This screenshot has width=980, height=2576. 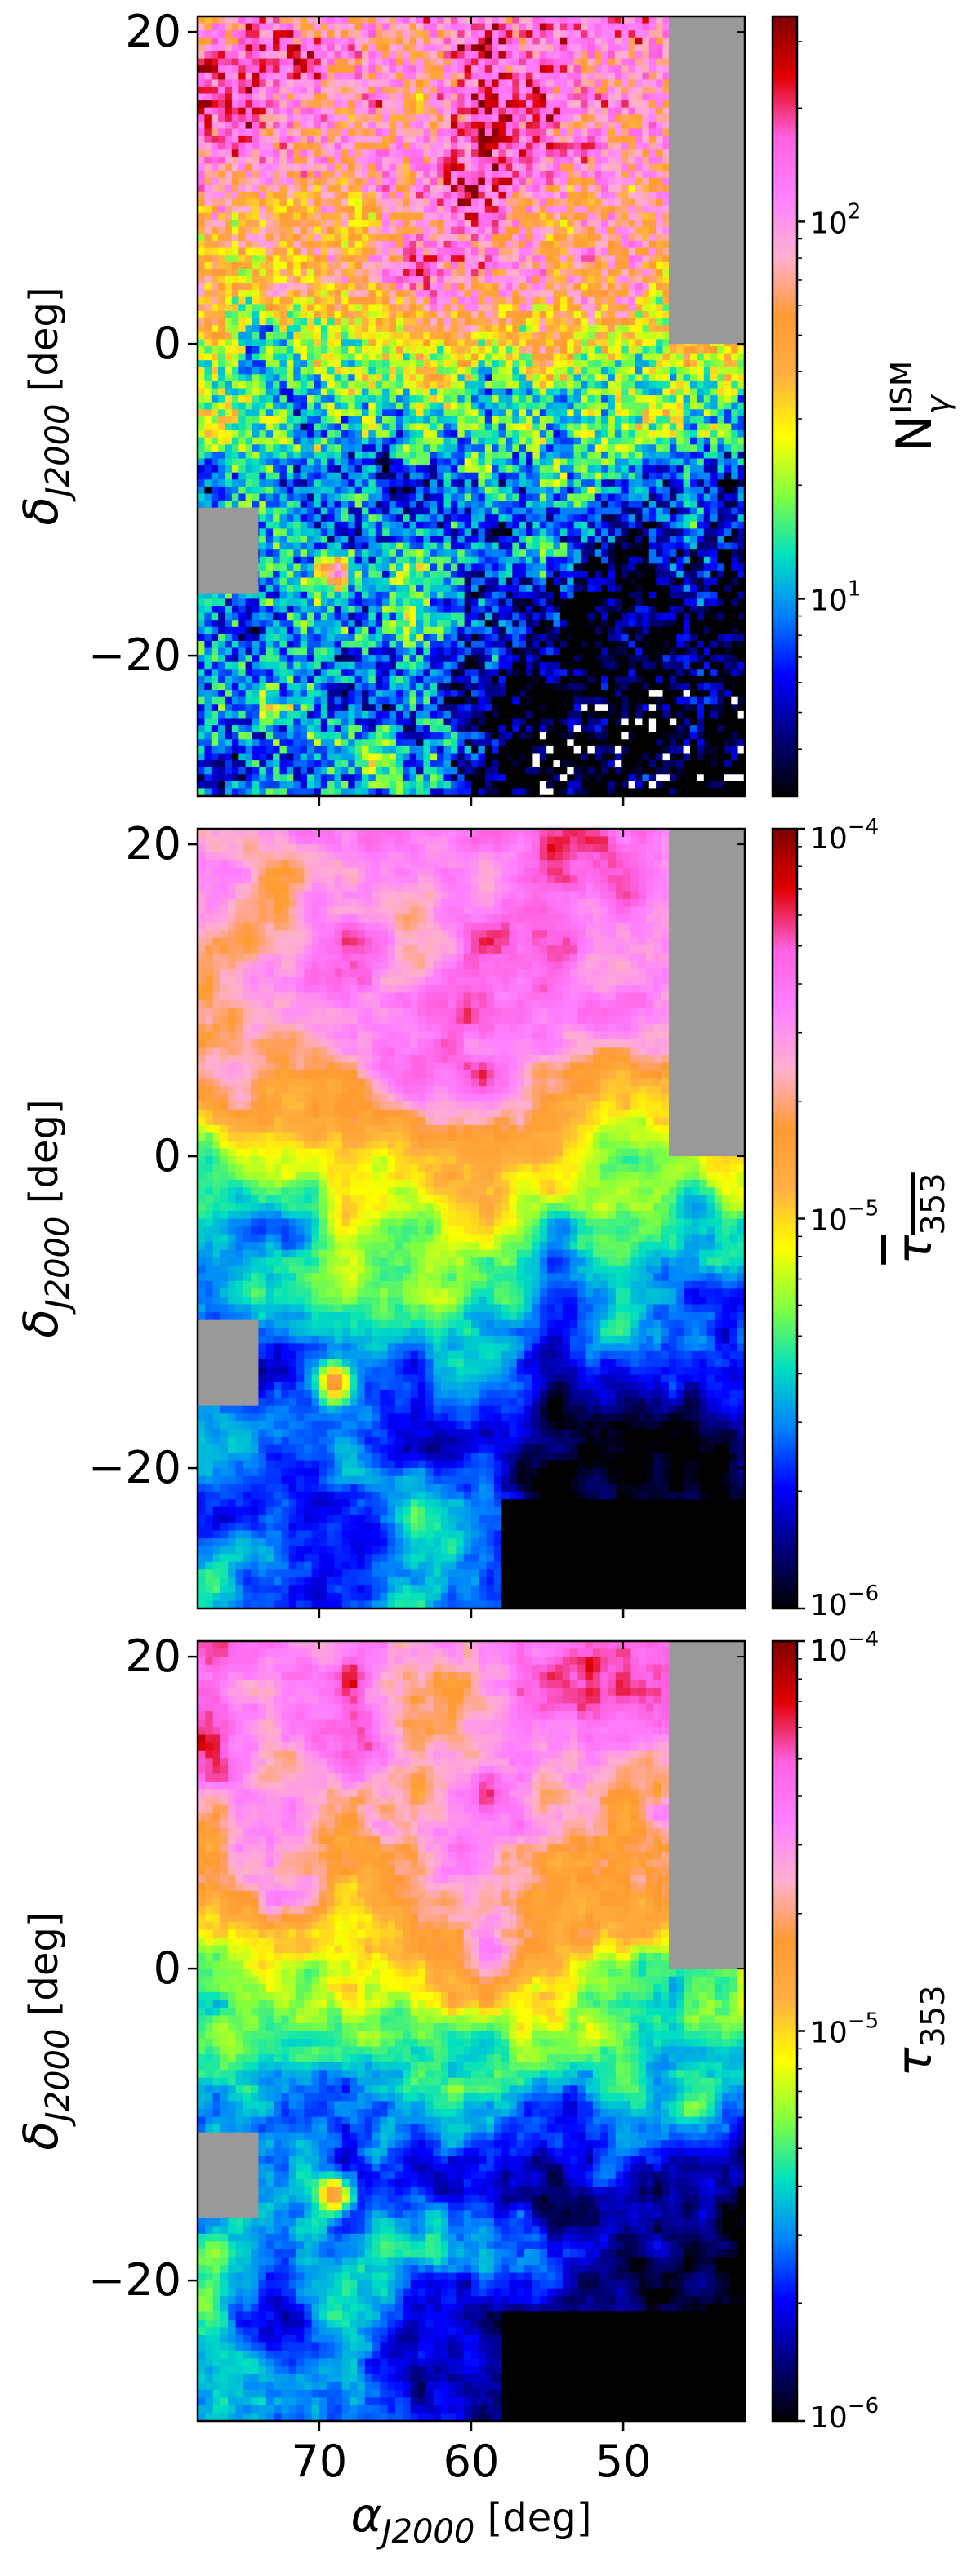 I want to click on x-tick-label: 60, so click(x=471, y=2461).